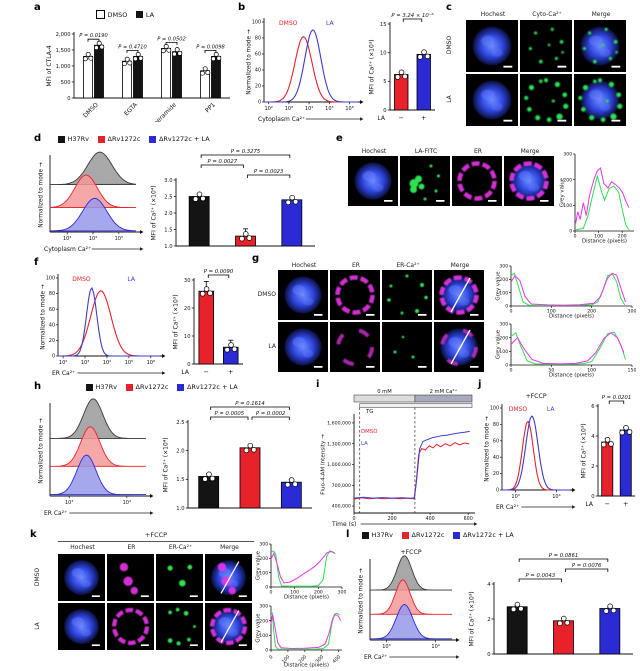 The image size is (640, 671). I want to click on svg-text: 10³, so click(69, 503).